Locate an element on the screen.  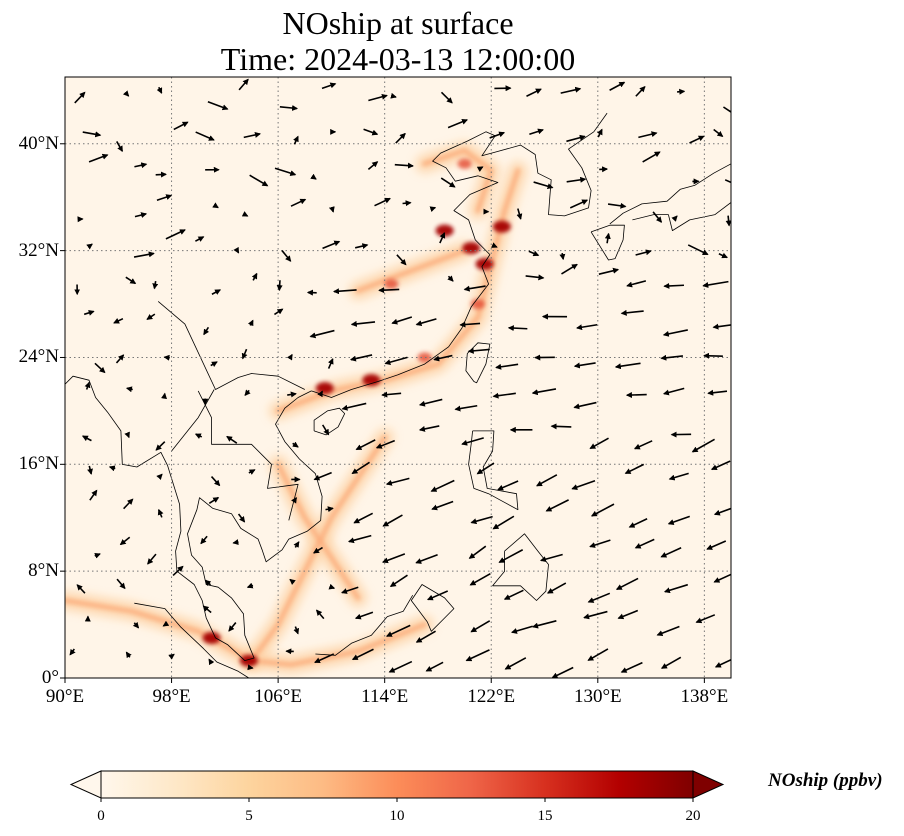
colorbar-extend-high is located at coordinates (708, 784).